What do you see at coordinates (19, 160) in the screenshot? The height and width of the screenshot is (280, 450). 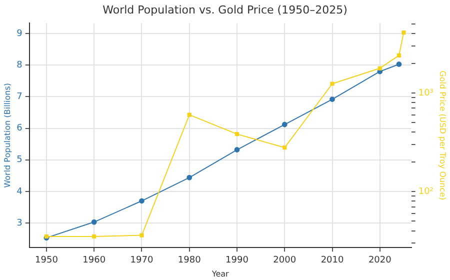 I see `y-tick-label: 5` at bounding box center [19, 160].